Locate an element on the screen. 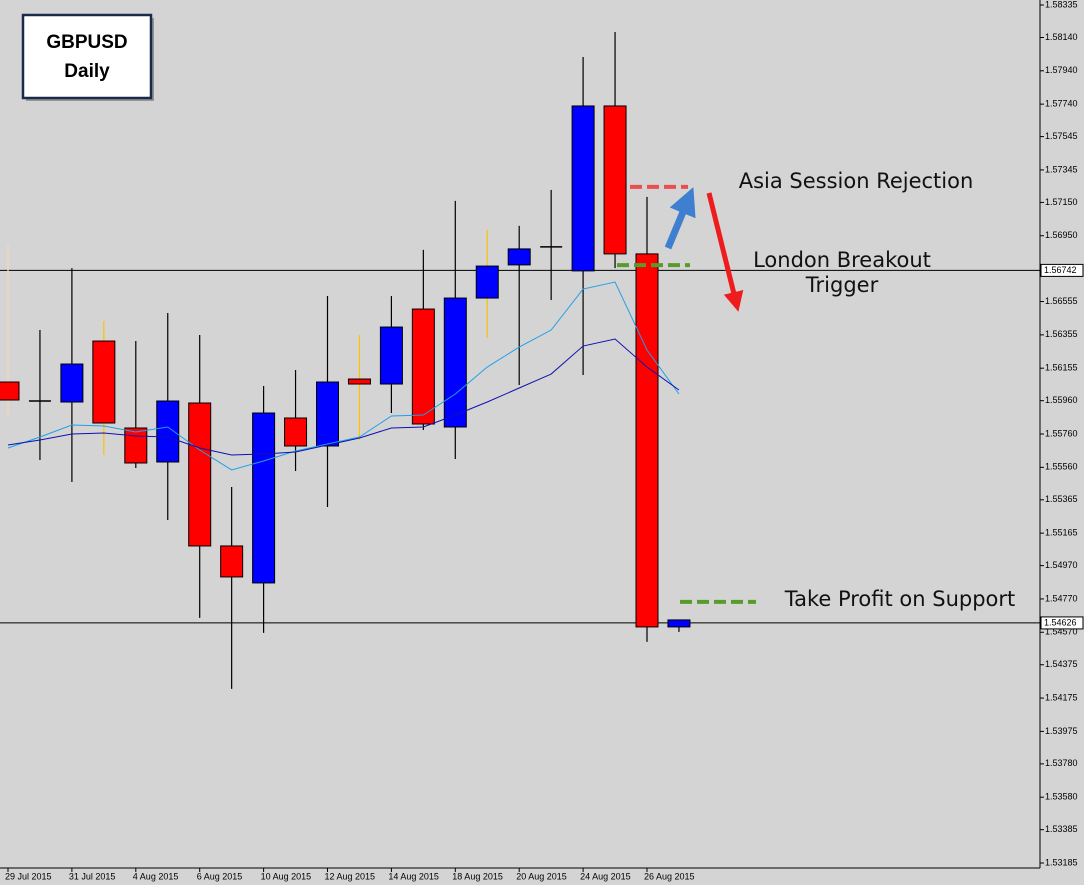  title-box is located at coordinates (87, 56).